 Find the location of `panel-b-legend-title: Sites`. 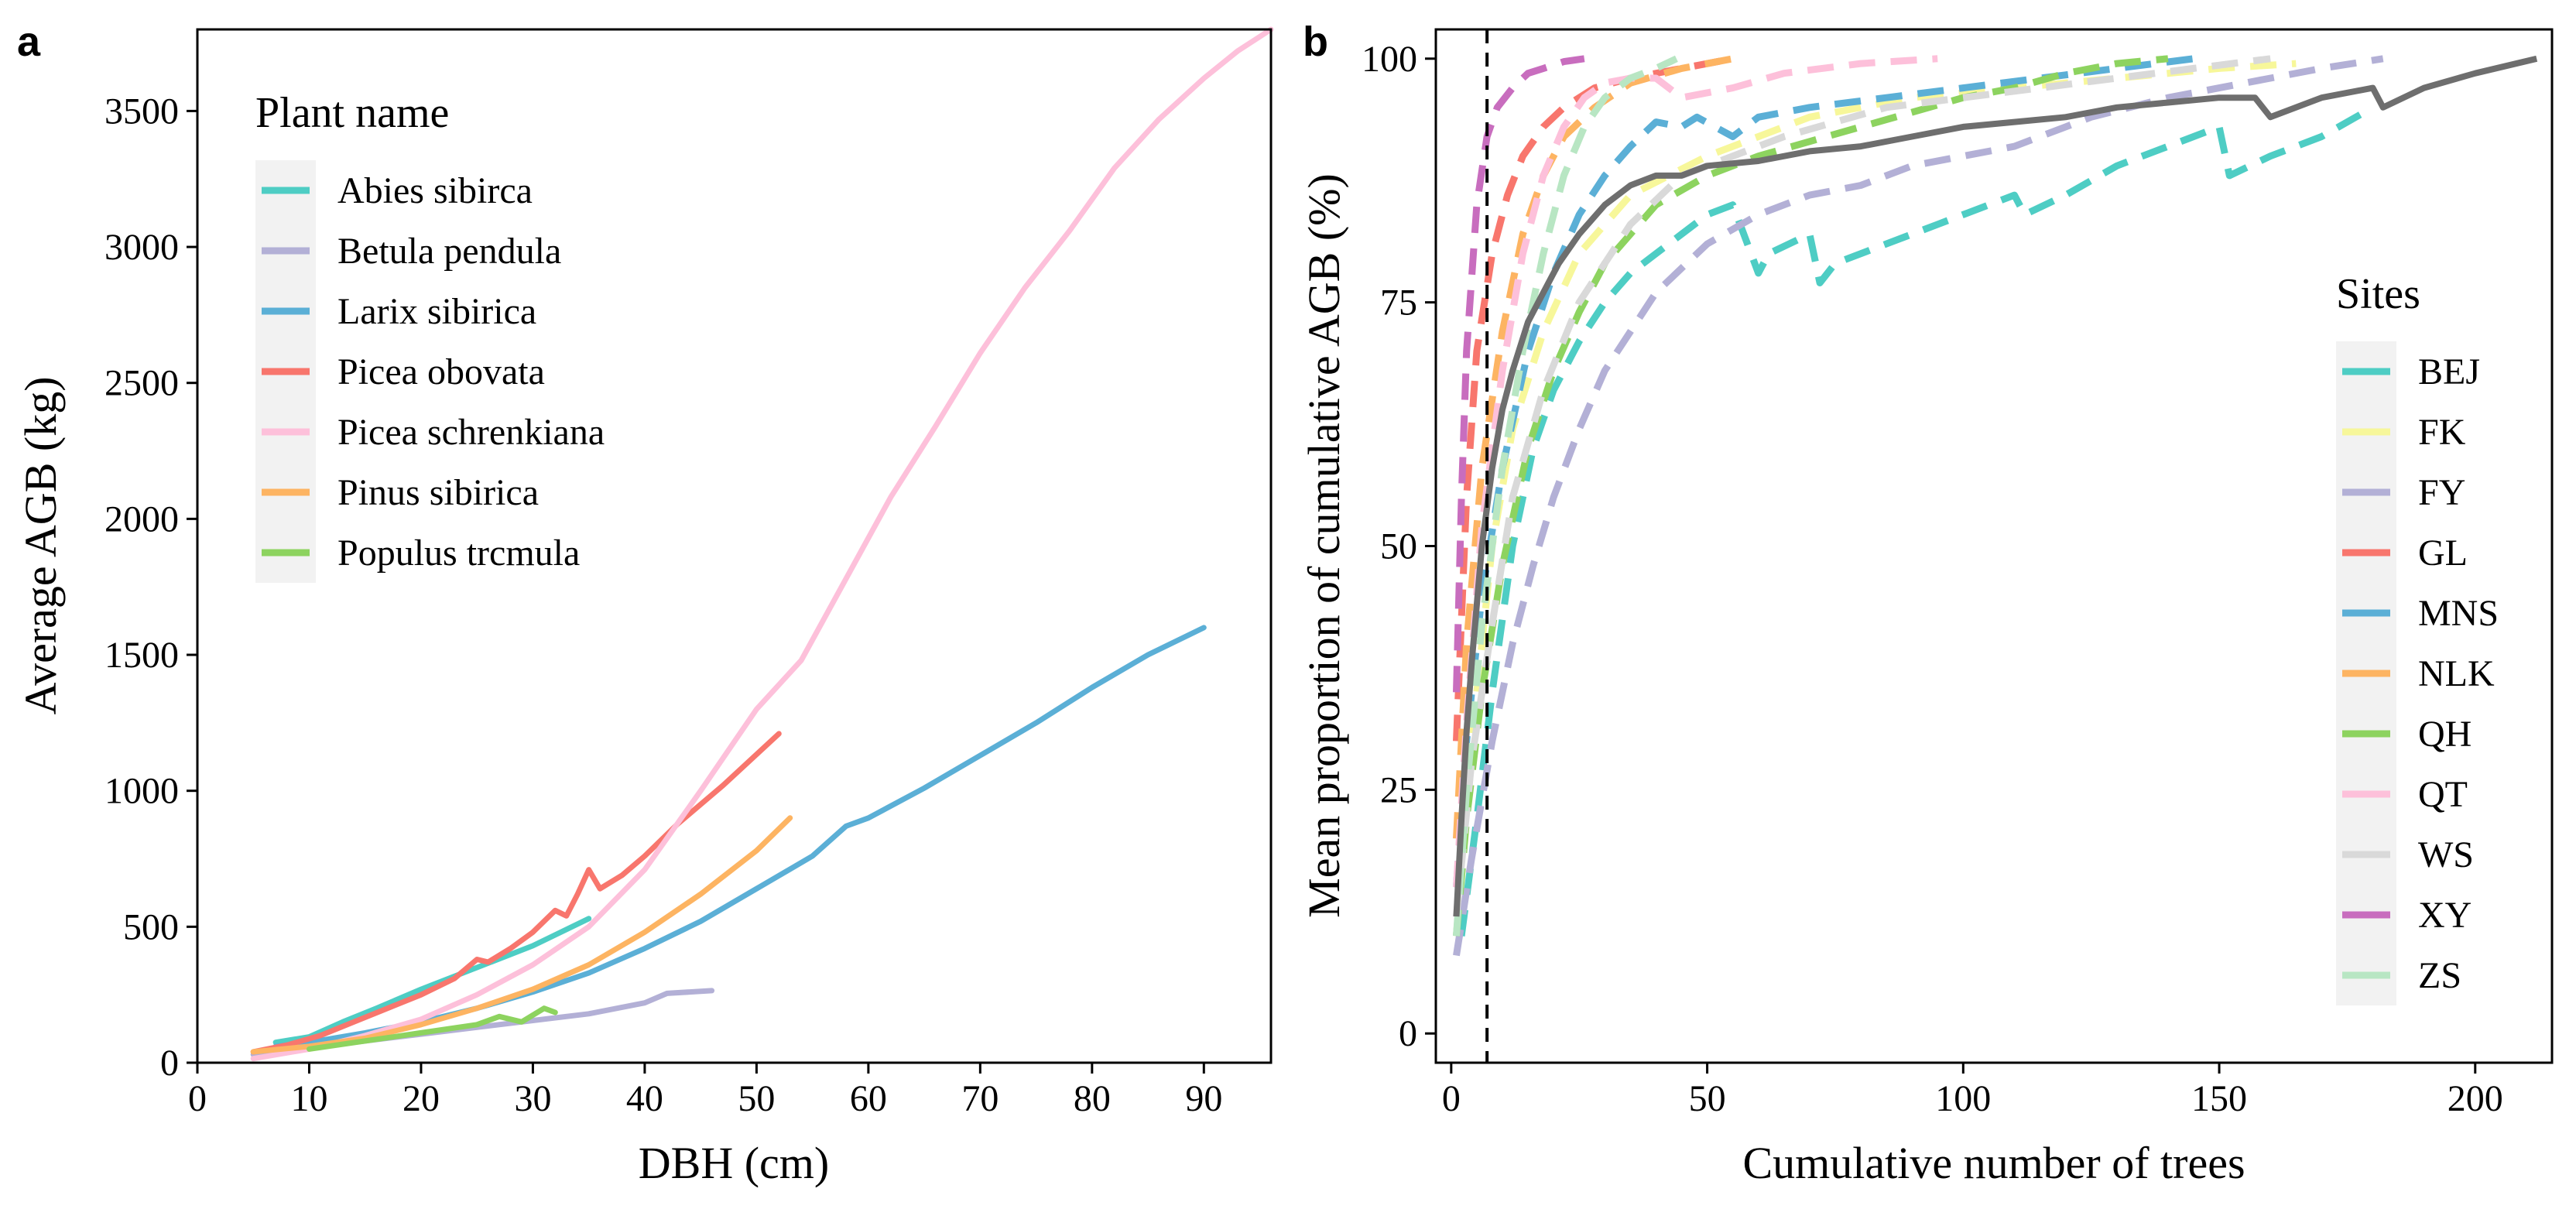

panel-b-legend-title: Sites is located at coordinates (2378, 294).